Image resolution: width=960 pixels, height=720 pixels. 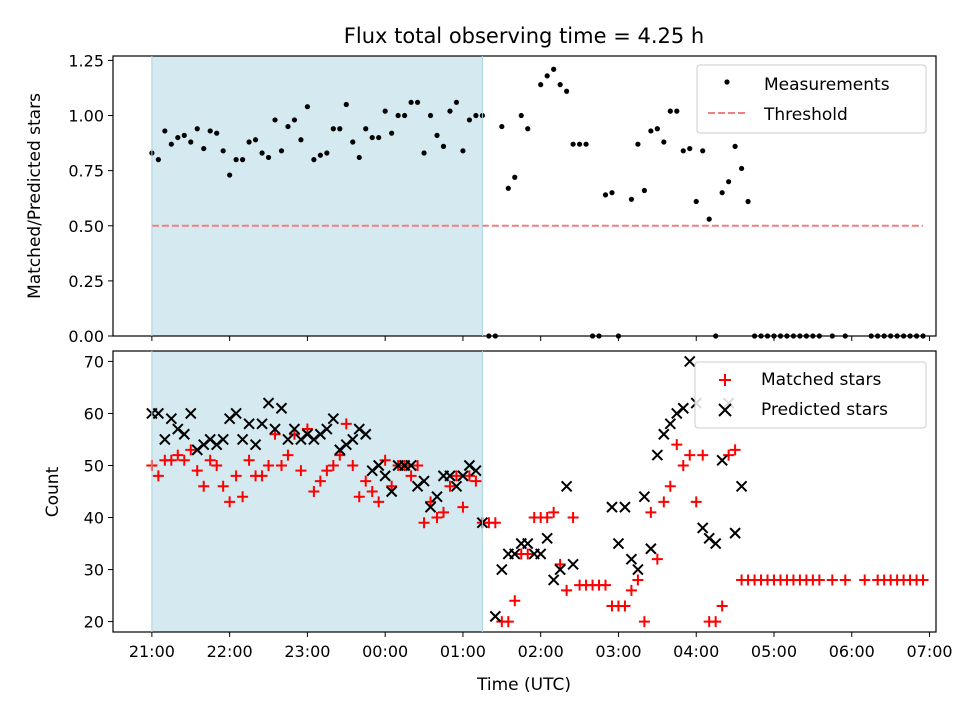 What do you see at coordinates (86, 116) in the screenshot?
I see `y-tick-label: 1.00` at bounding box center [86, 116].